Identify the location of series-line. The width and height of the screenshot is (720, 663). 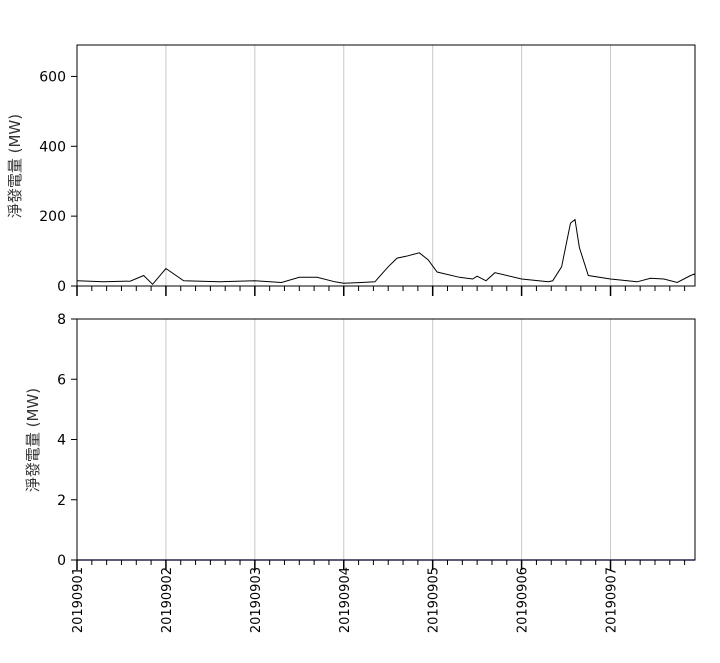
(386, 252).